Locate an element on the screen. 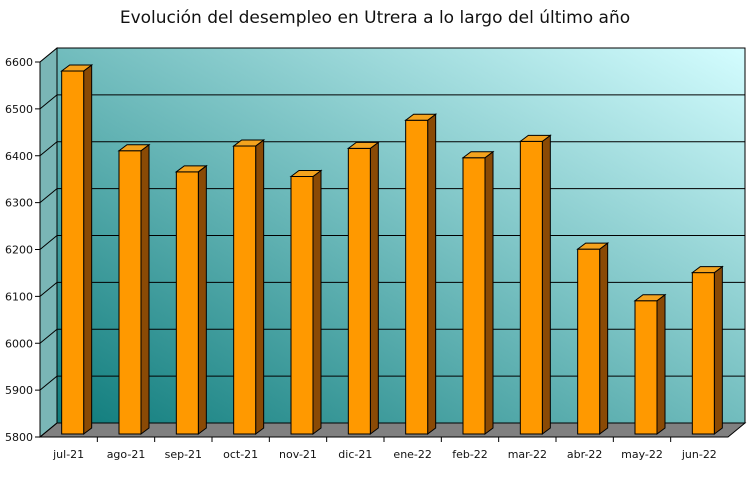  x-tick-label: nov-21 is located at coordinates (298, 454).